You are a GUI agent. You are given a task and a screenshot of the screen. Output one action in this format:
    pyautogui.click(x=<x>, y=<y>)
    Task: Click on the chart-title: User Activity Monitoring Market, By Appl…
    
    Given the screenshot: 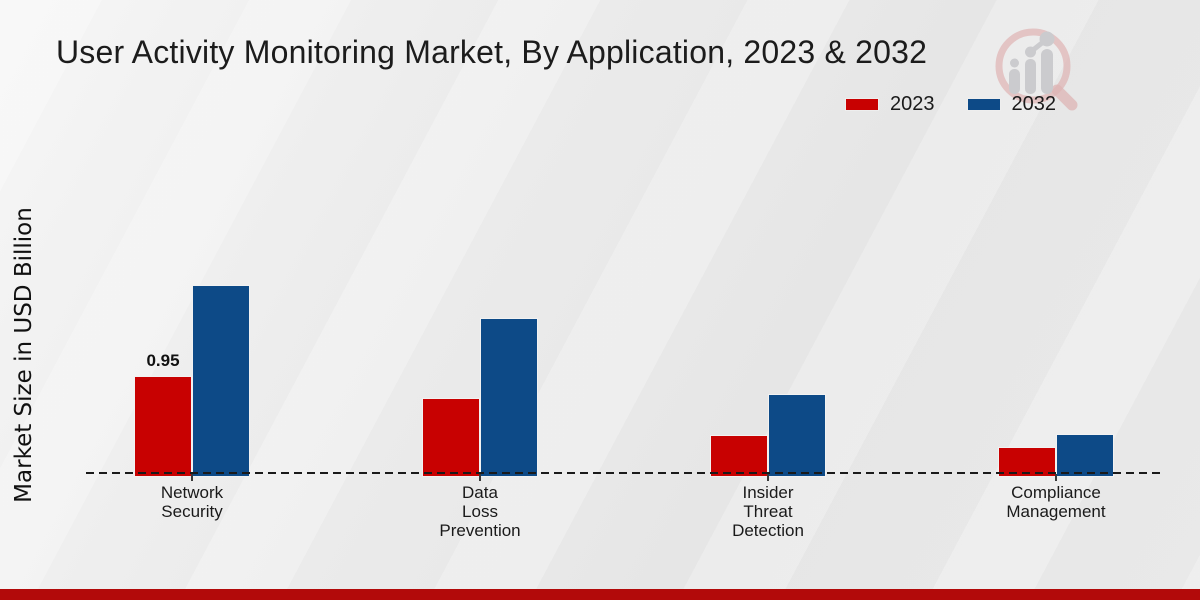 What is the action you would take?
    pyautogui.click(x=492, y=52)
    